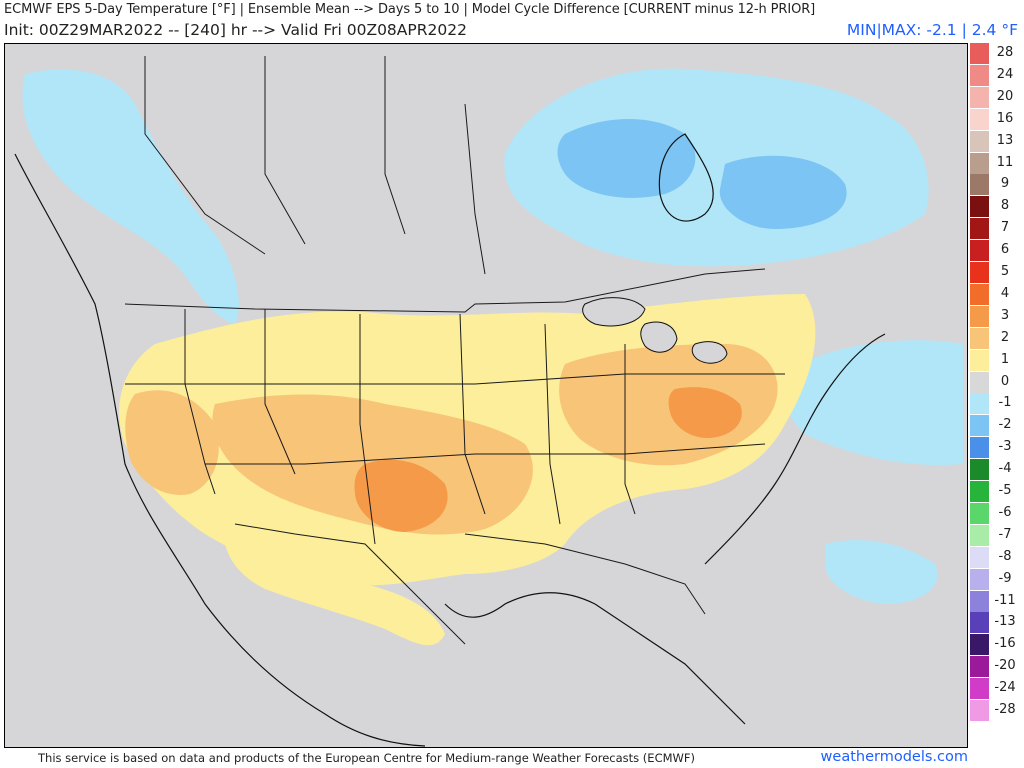 Image resolution: width=1024 pixels, height=768 pixels. I want to click on warm-anomaly-region-mexico, so click(335, 595).